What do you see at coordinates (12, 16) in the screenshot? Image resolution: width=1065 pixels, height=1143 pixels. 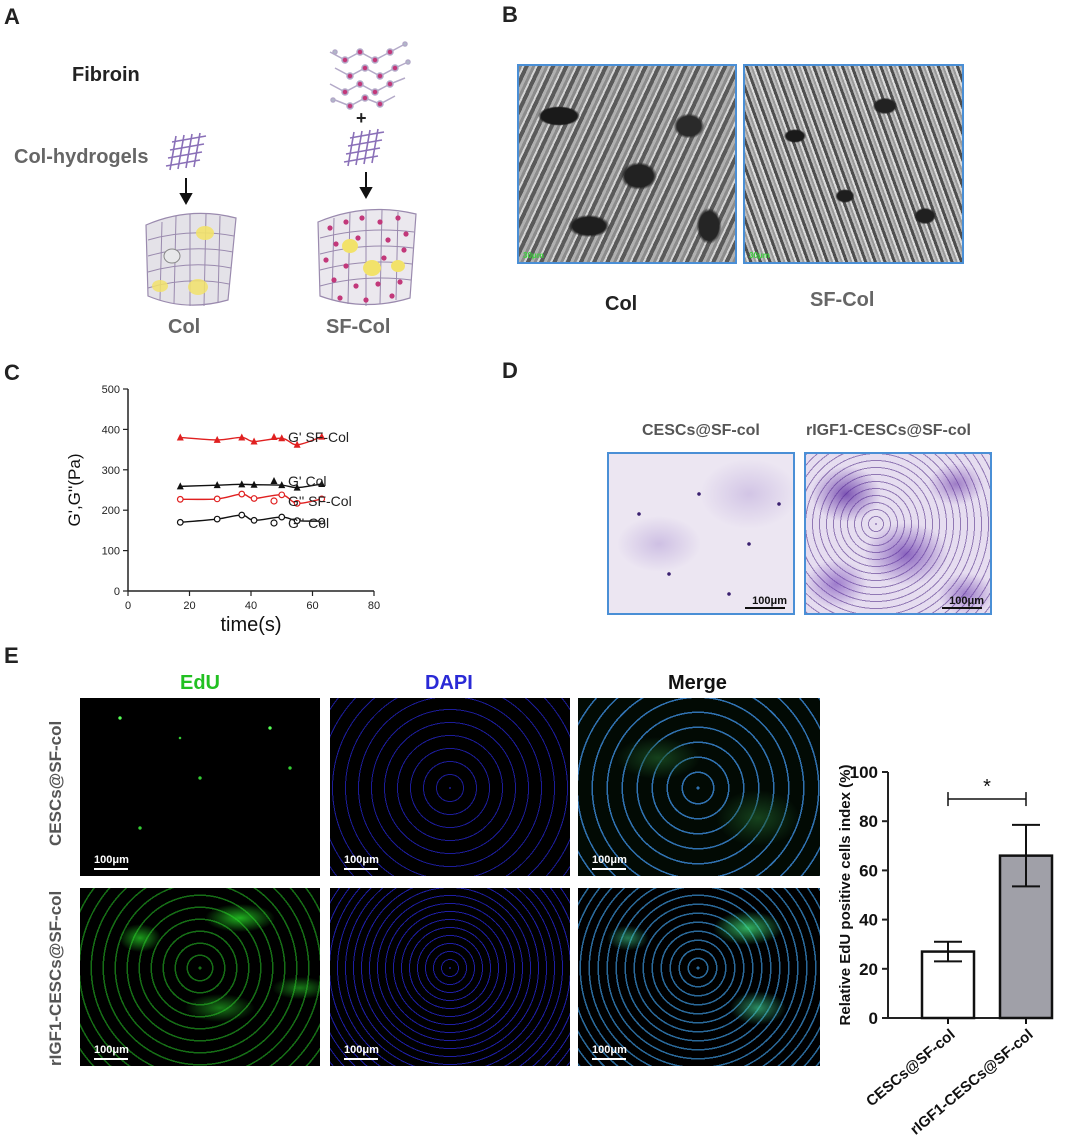 I see `panel-letter-a: A` at bounding box center [12, 16].